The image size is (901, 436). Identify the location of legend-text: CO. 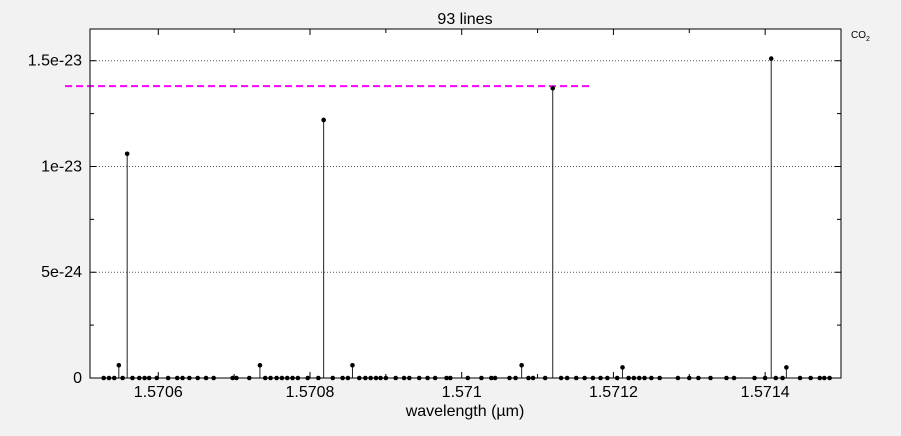
(858, 35).